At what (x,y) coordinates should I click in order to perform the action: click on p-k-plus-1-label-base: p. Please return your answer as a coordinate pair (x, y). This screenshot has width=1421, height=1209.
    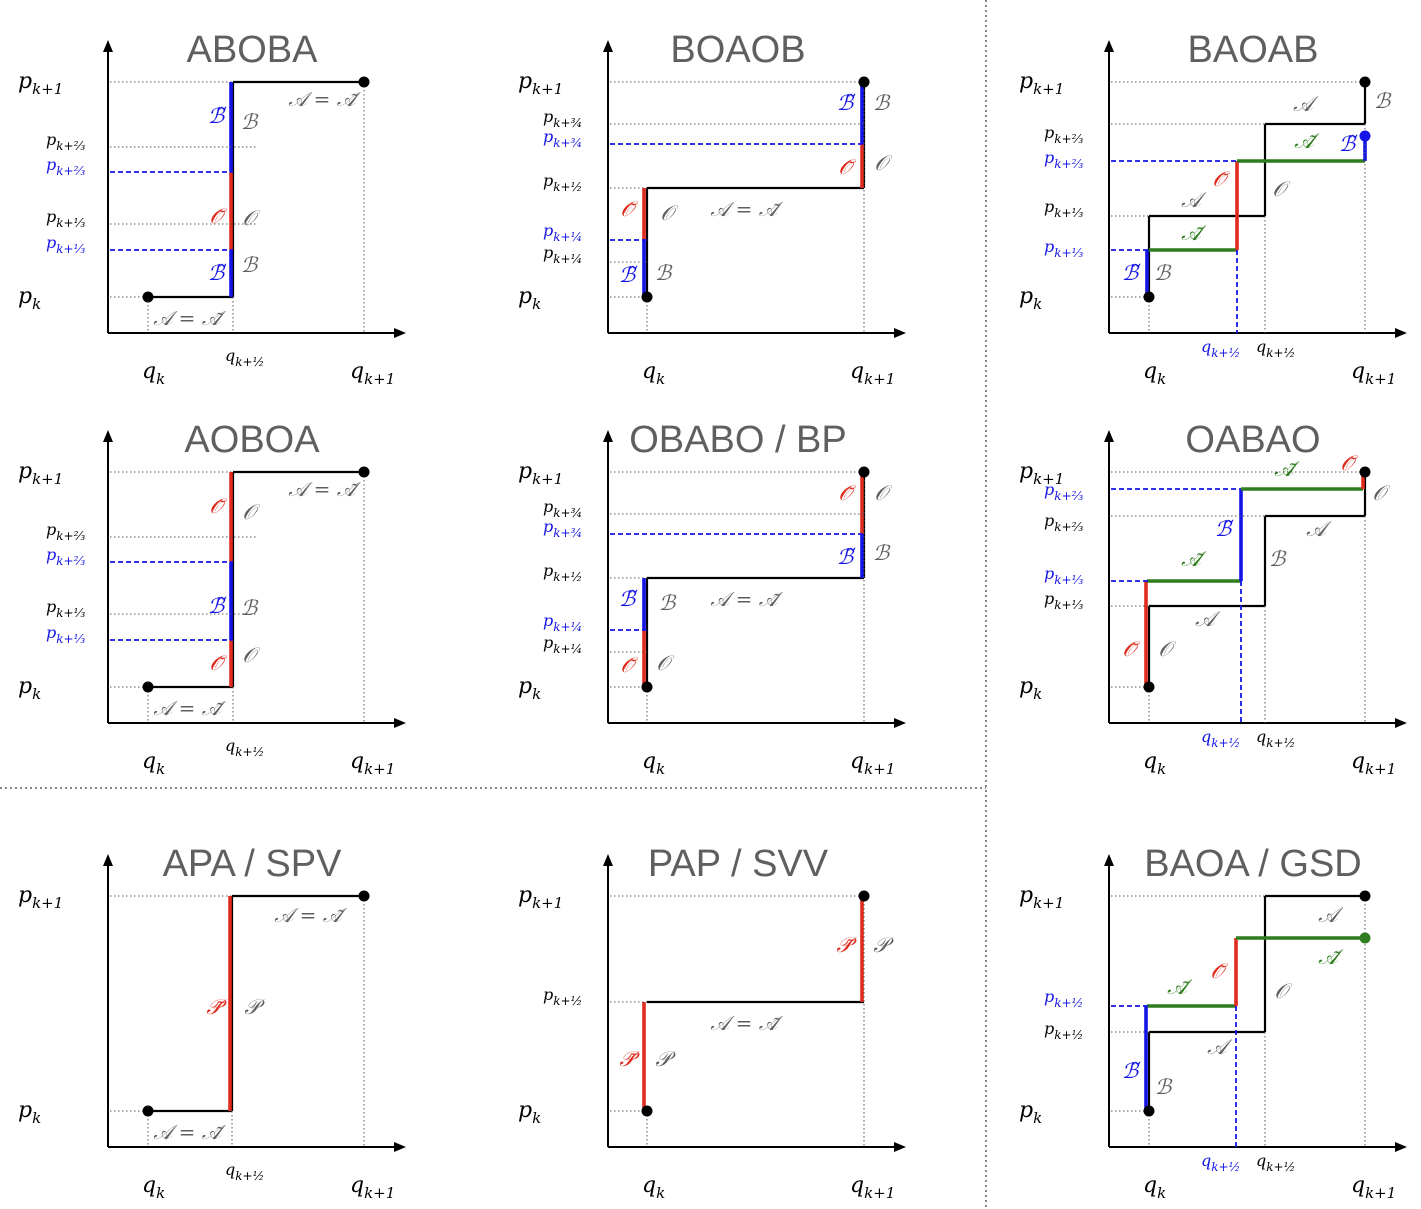
    Looking at the image, I should click on (25, 895).